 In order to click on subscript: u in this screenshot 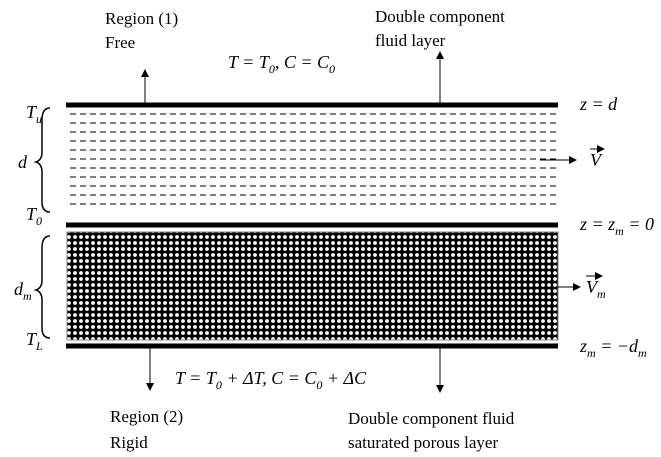, I will do `click(39, 119)`.